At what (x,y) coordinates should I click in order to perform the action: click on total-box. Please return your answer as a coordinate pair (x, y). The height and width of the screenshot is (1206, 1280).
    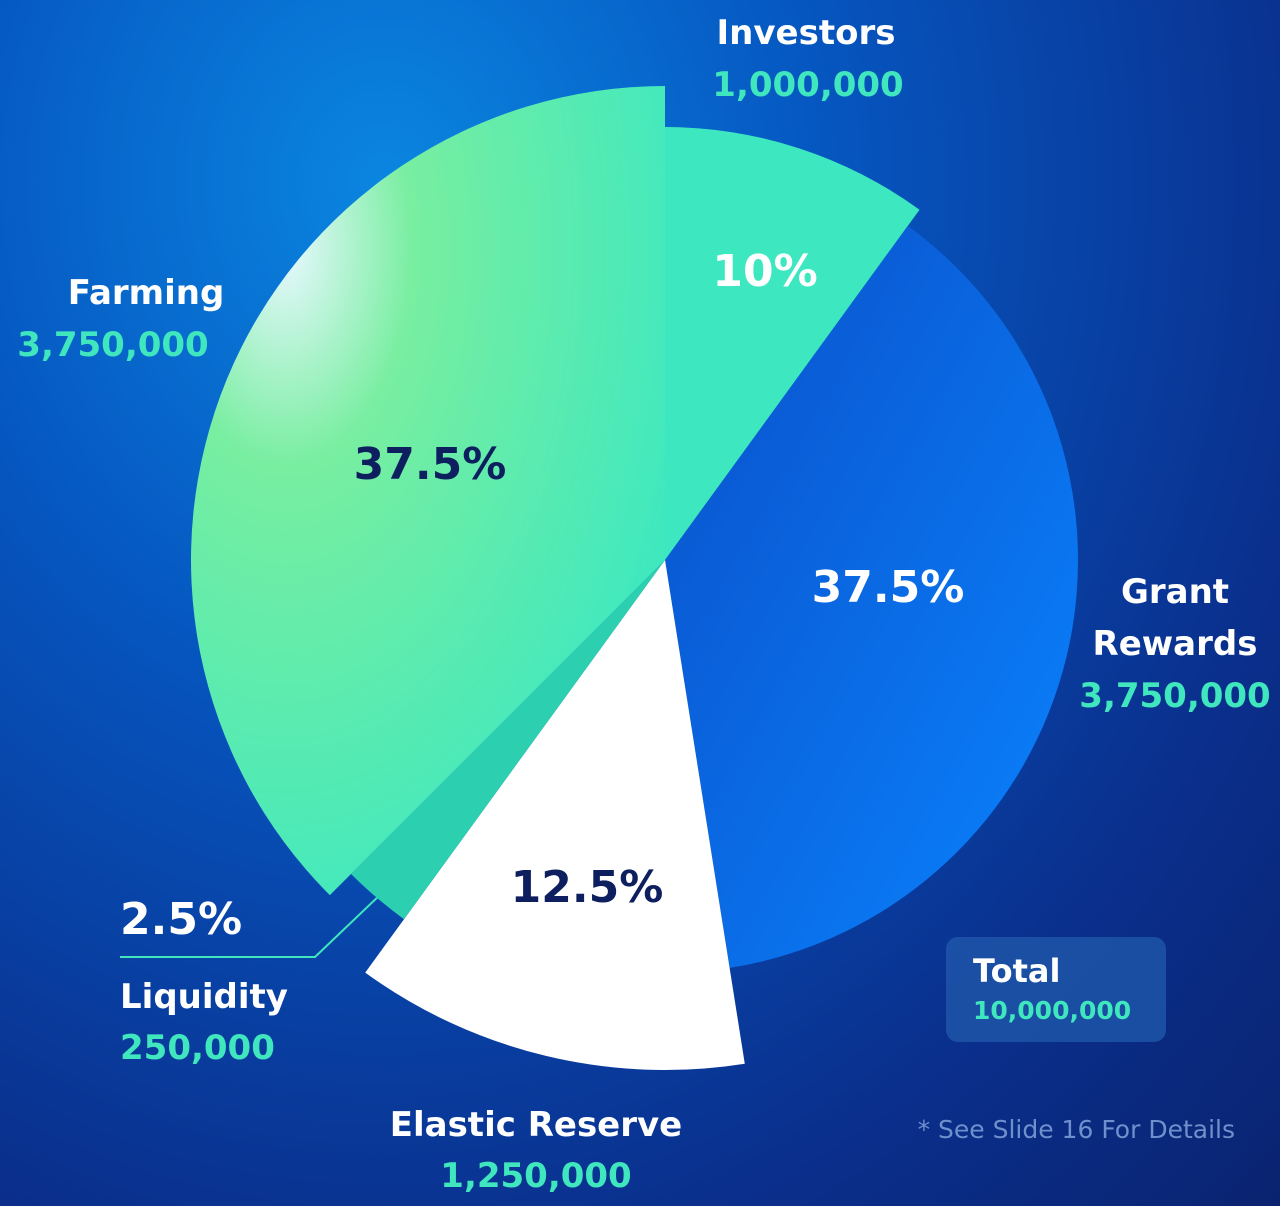
    Looking at the image, I should click on (1056, 989).